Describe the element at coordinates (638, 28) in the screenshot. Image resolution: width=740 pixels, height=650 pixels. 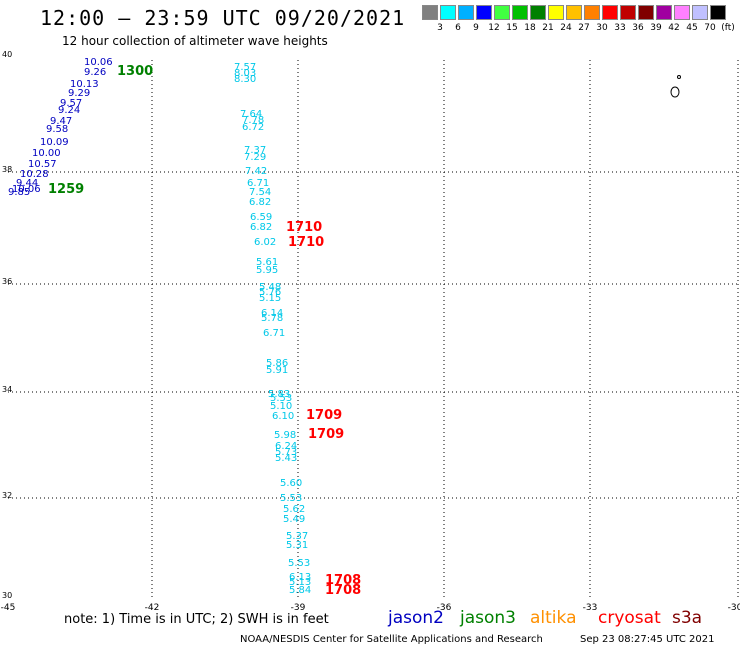
I see `legend-label: 36` at that location.